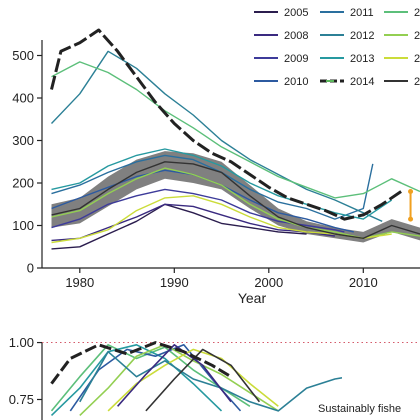 The height and width of the screenshot is (420, 420). I want to click on x-axis-label: Year, so click(252, 298).